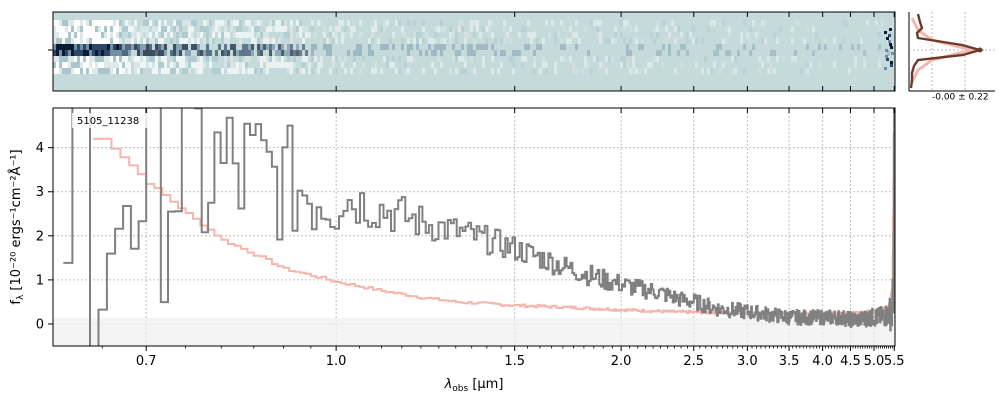 Image resolution: width=1000 pixels, height=400 pixels. What do you see at coordinates (40, 280) in the screenshot?
I see `y-tick-label: 1` at bounding box center [40, 280].